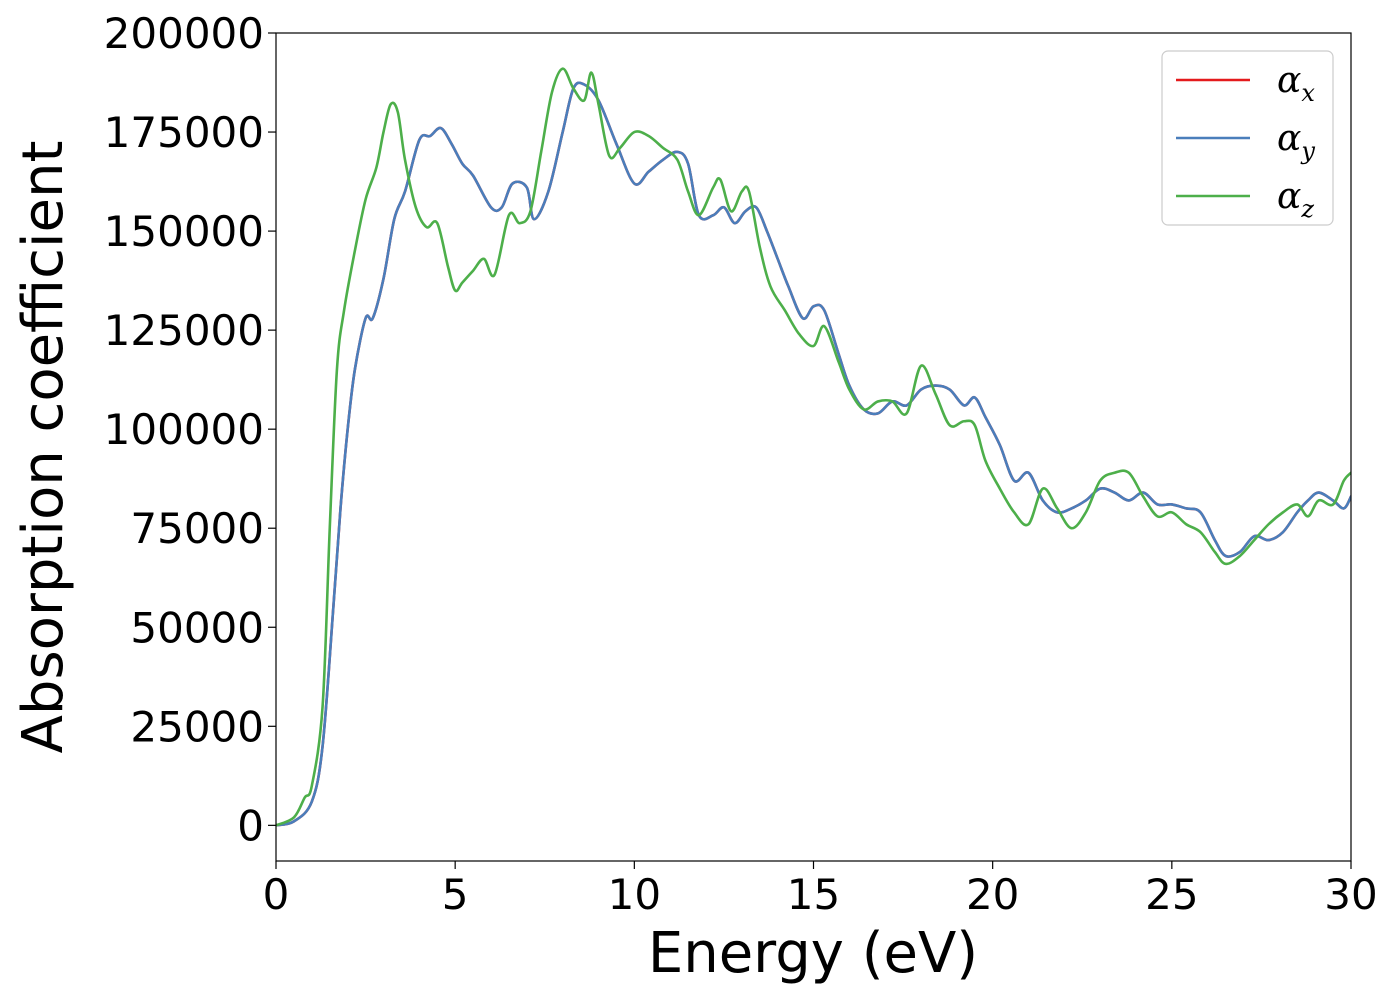 The image size is (1400, 1000). I want to click on legend-label-x: αx, so click(1296, 83).